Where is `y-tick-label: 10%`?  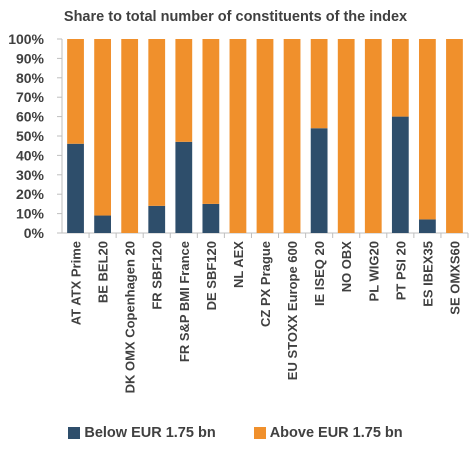 y-tick-label: 10% is located at coordinates (30, 214).